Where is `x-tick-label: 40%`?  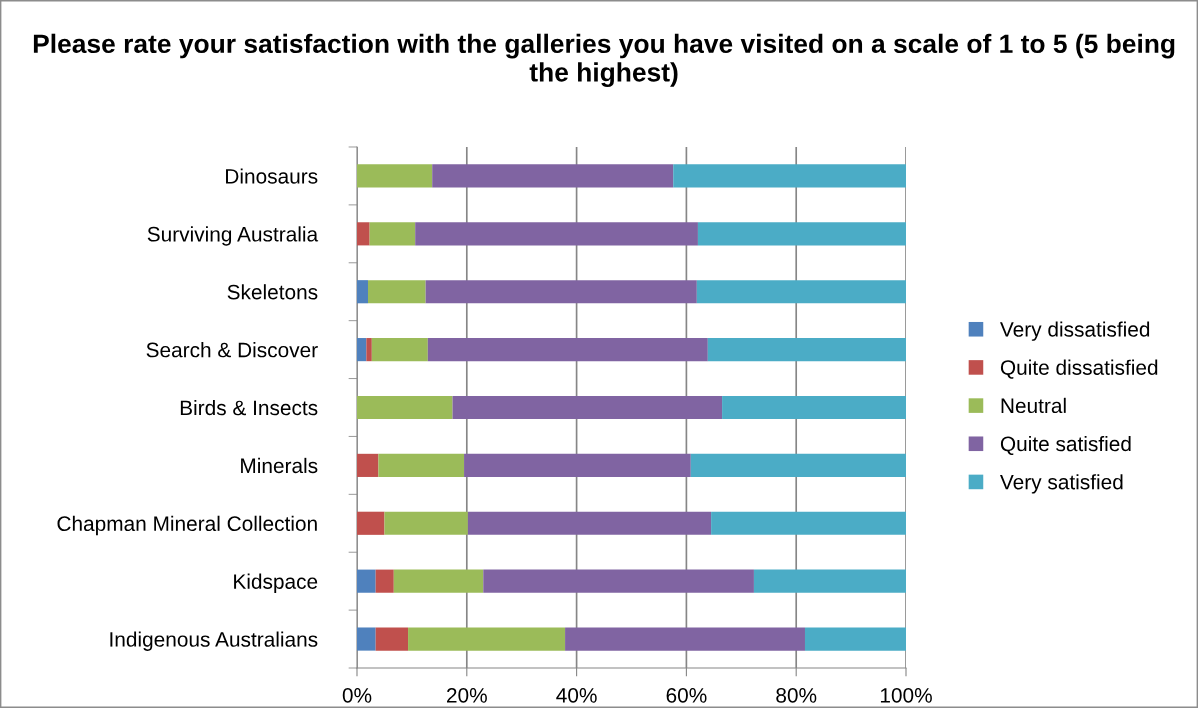
x-tick-label: 40% is located at coordinates (576, 695).